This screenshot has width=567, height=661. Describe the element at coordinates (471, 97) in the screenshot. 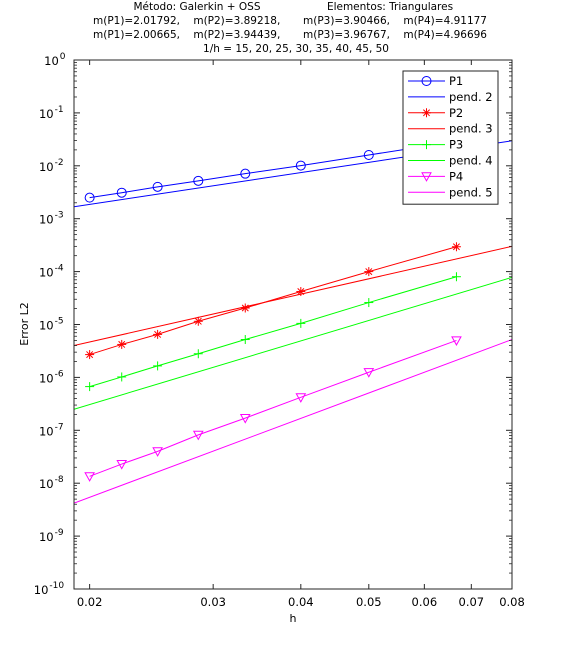

I see `legend-label: pend. 2` at that location.